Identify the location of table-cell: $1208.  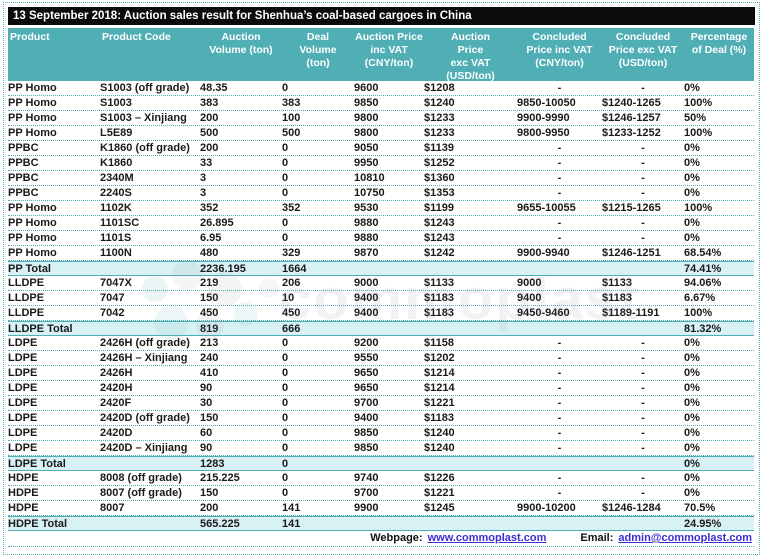
(439, 88).